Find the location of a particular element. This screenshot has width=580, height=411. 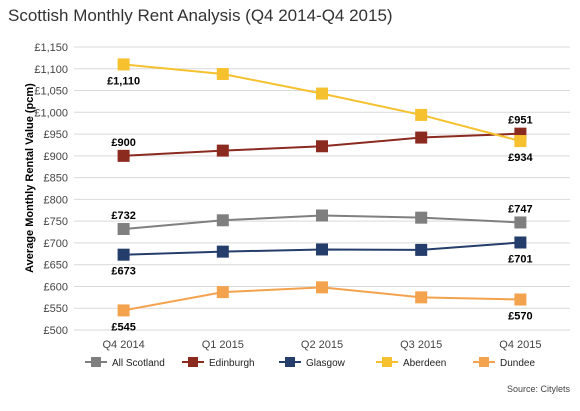

legend-marker-edinburgh is located at coordinates (193, 362).